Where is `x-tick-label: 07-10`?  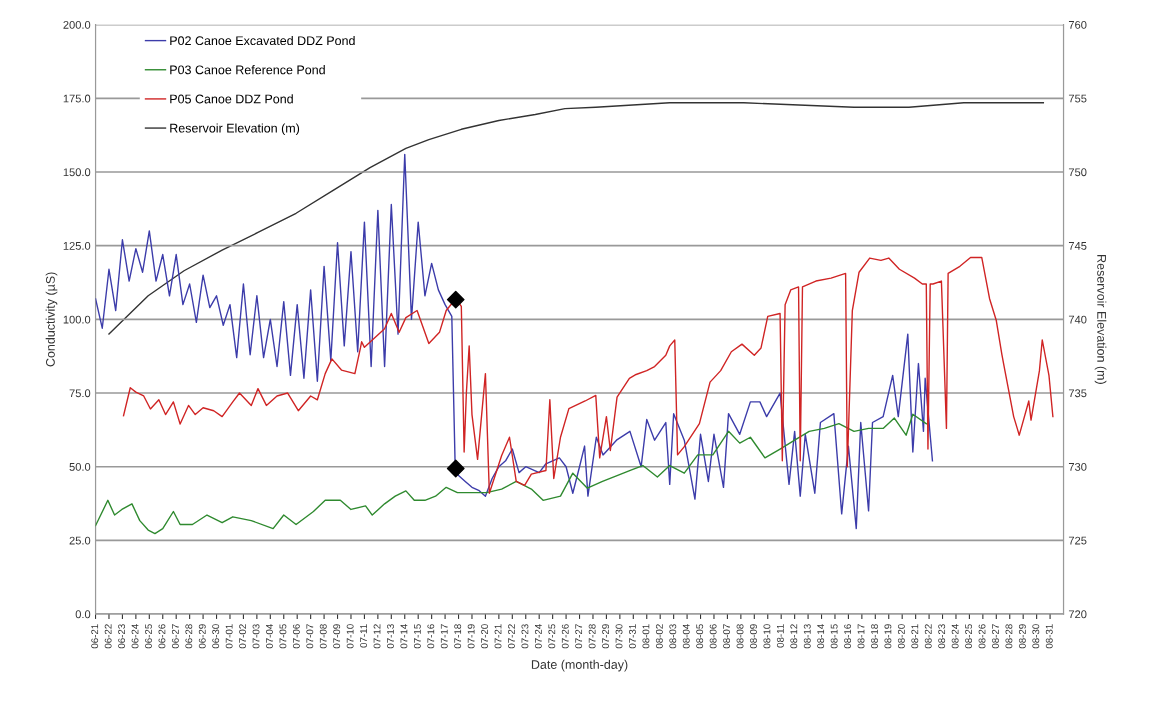
x-tick-label: 07-10 is located at coordinates (350, 636).